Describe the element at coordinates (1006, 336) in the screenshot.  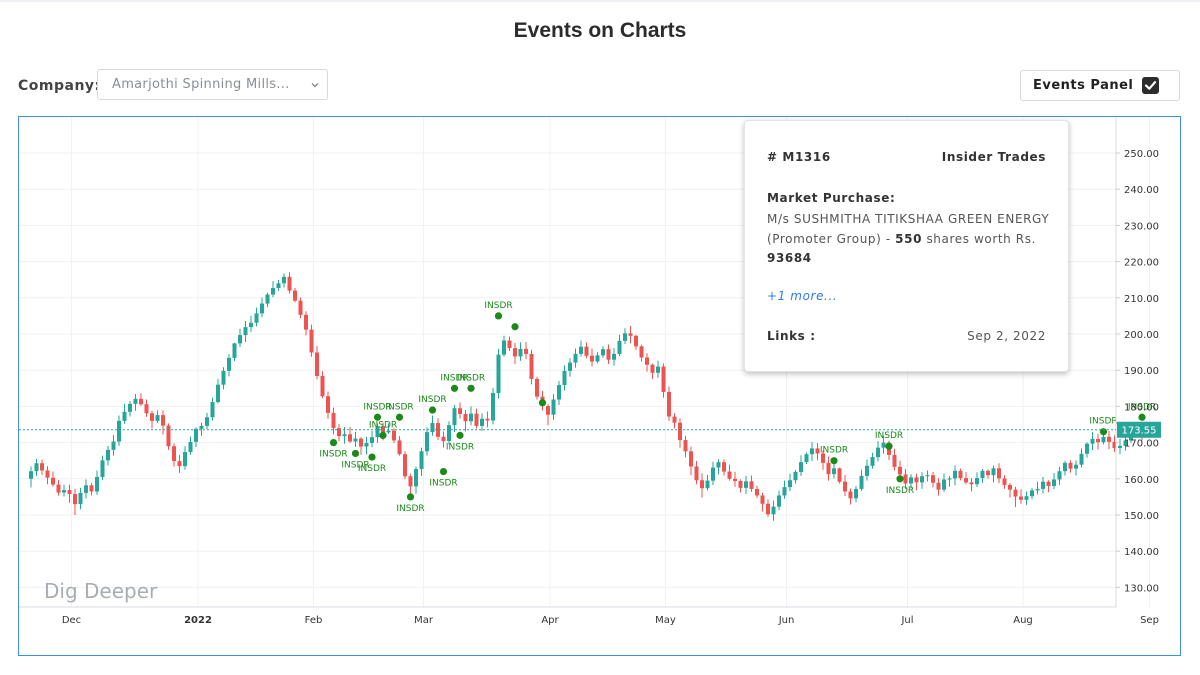
I see `event-date: Sep 2, 2022` at that location.